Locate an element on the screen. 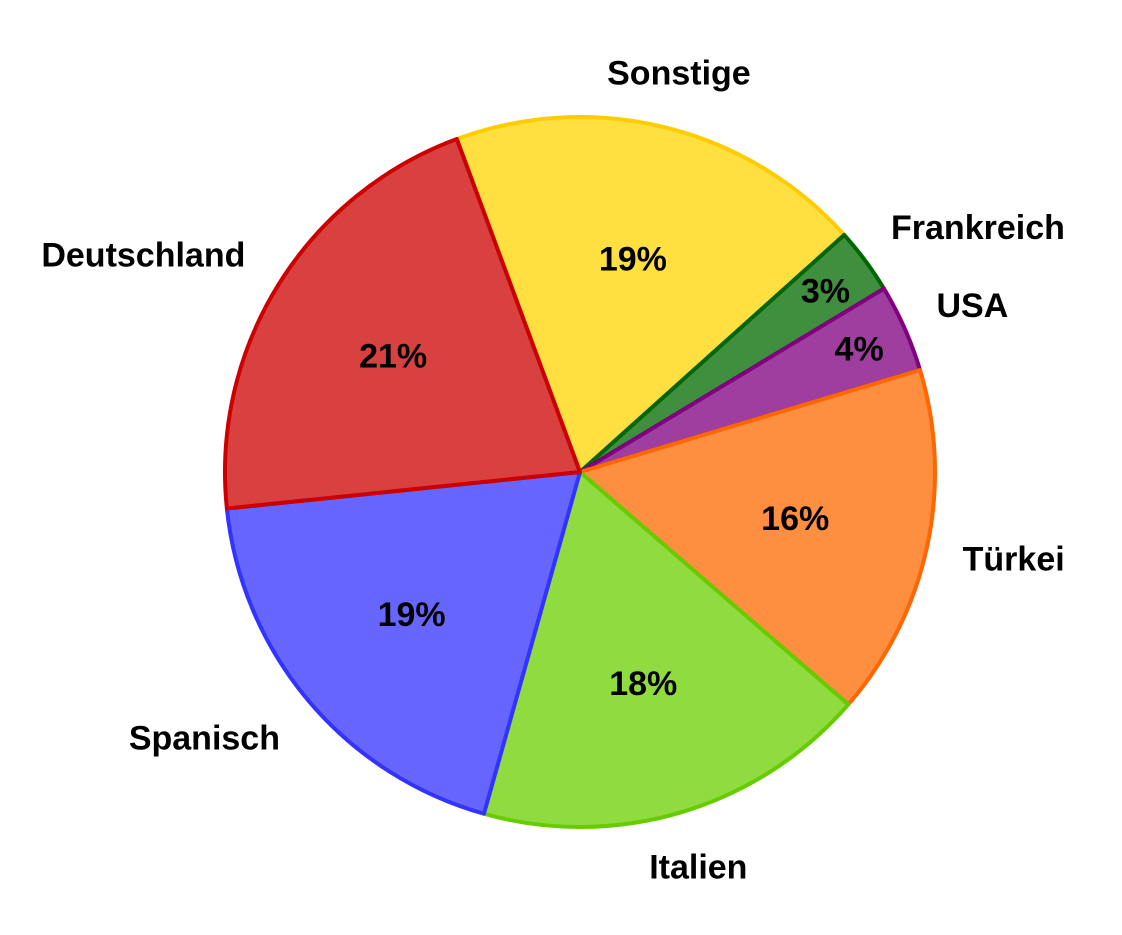 The height and width of the screenshot is (935, 1122). slice-category-label: USA is located at coordinates (972, 306).